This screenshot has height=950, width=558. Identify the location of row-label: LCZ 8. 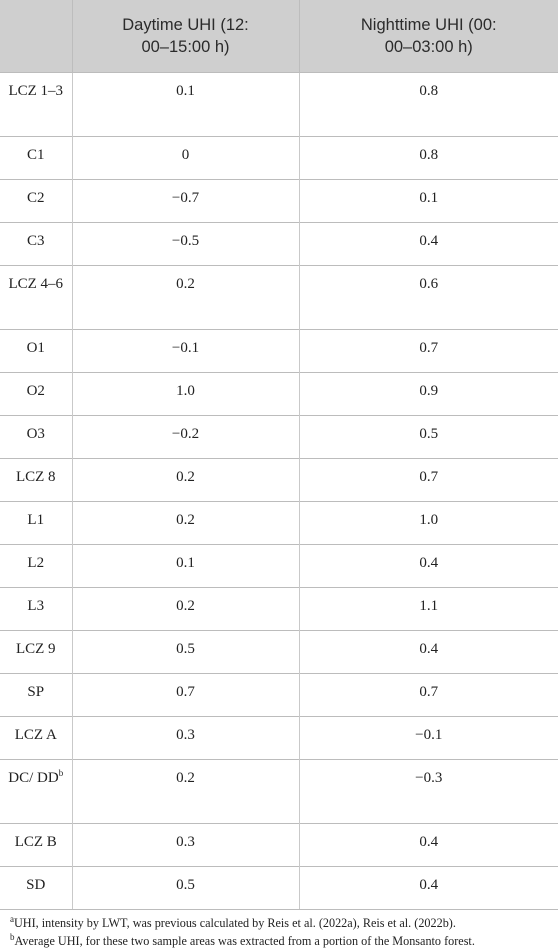
(36, 480).